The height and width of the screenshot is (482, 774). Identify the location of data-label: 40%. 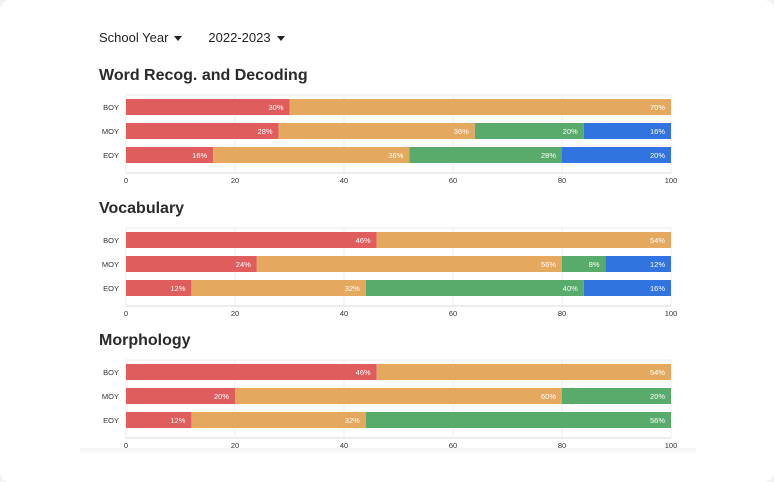
(570, 288).